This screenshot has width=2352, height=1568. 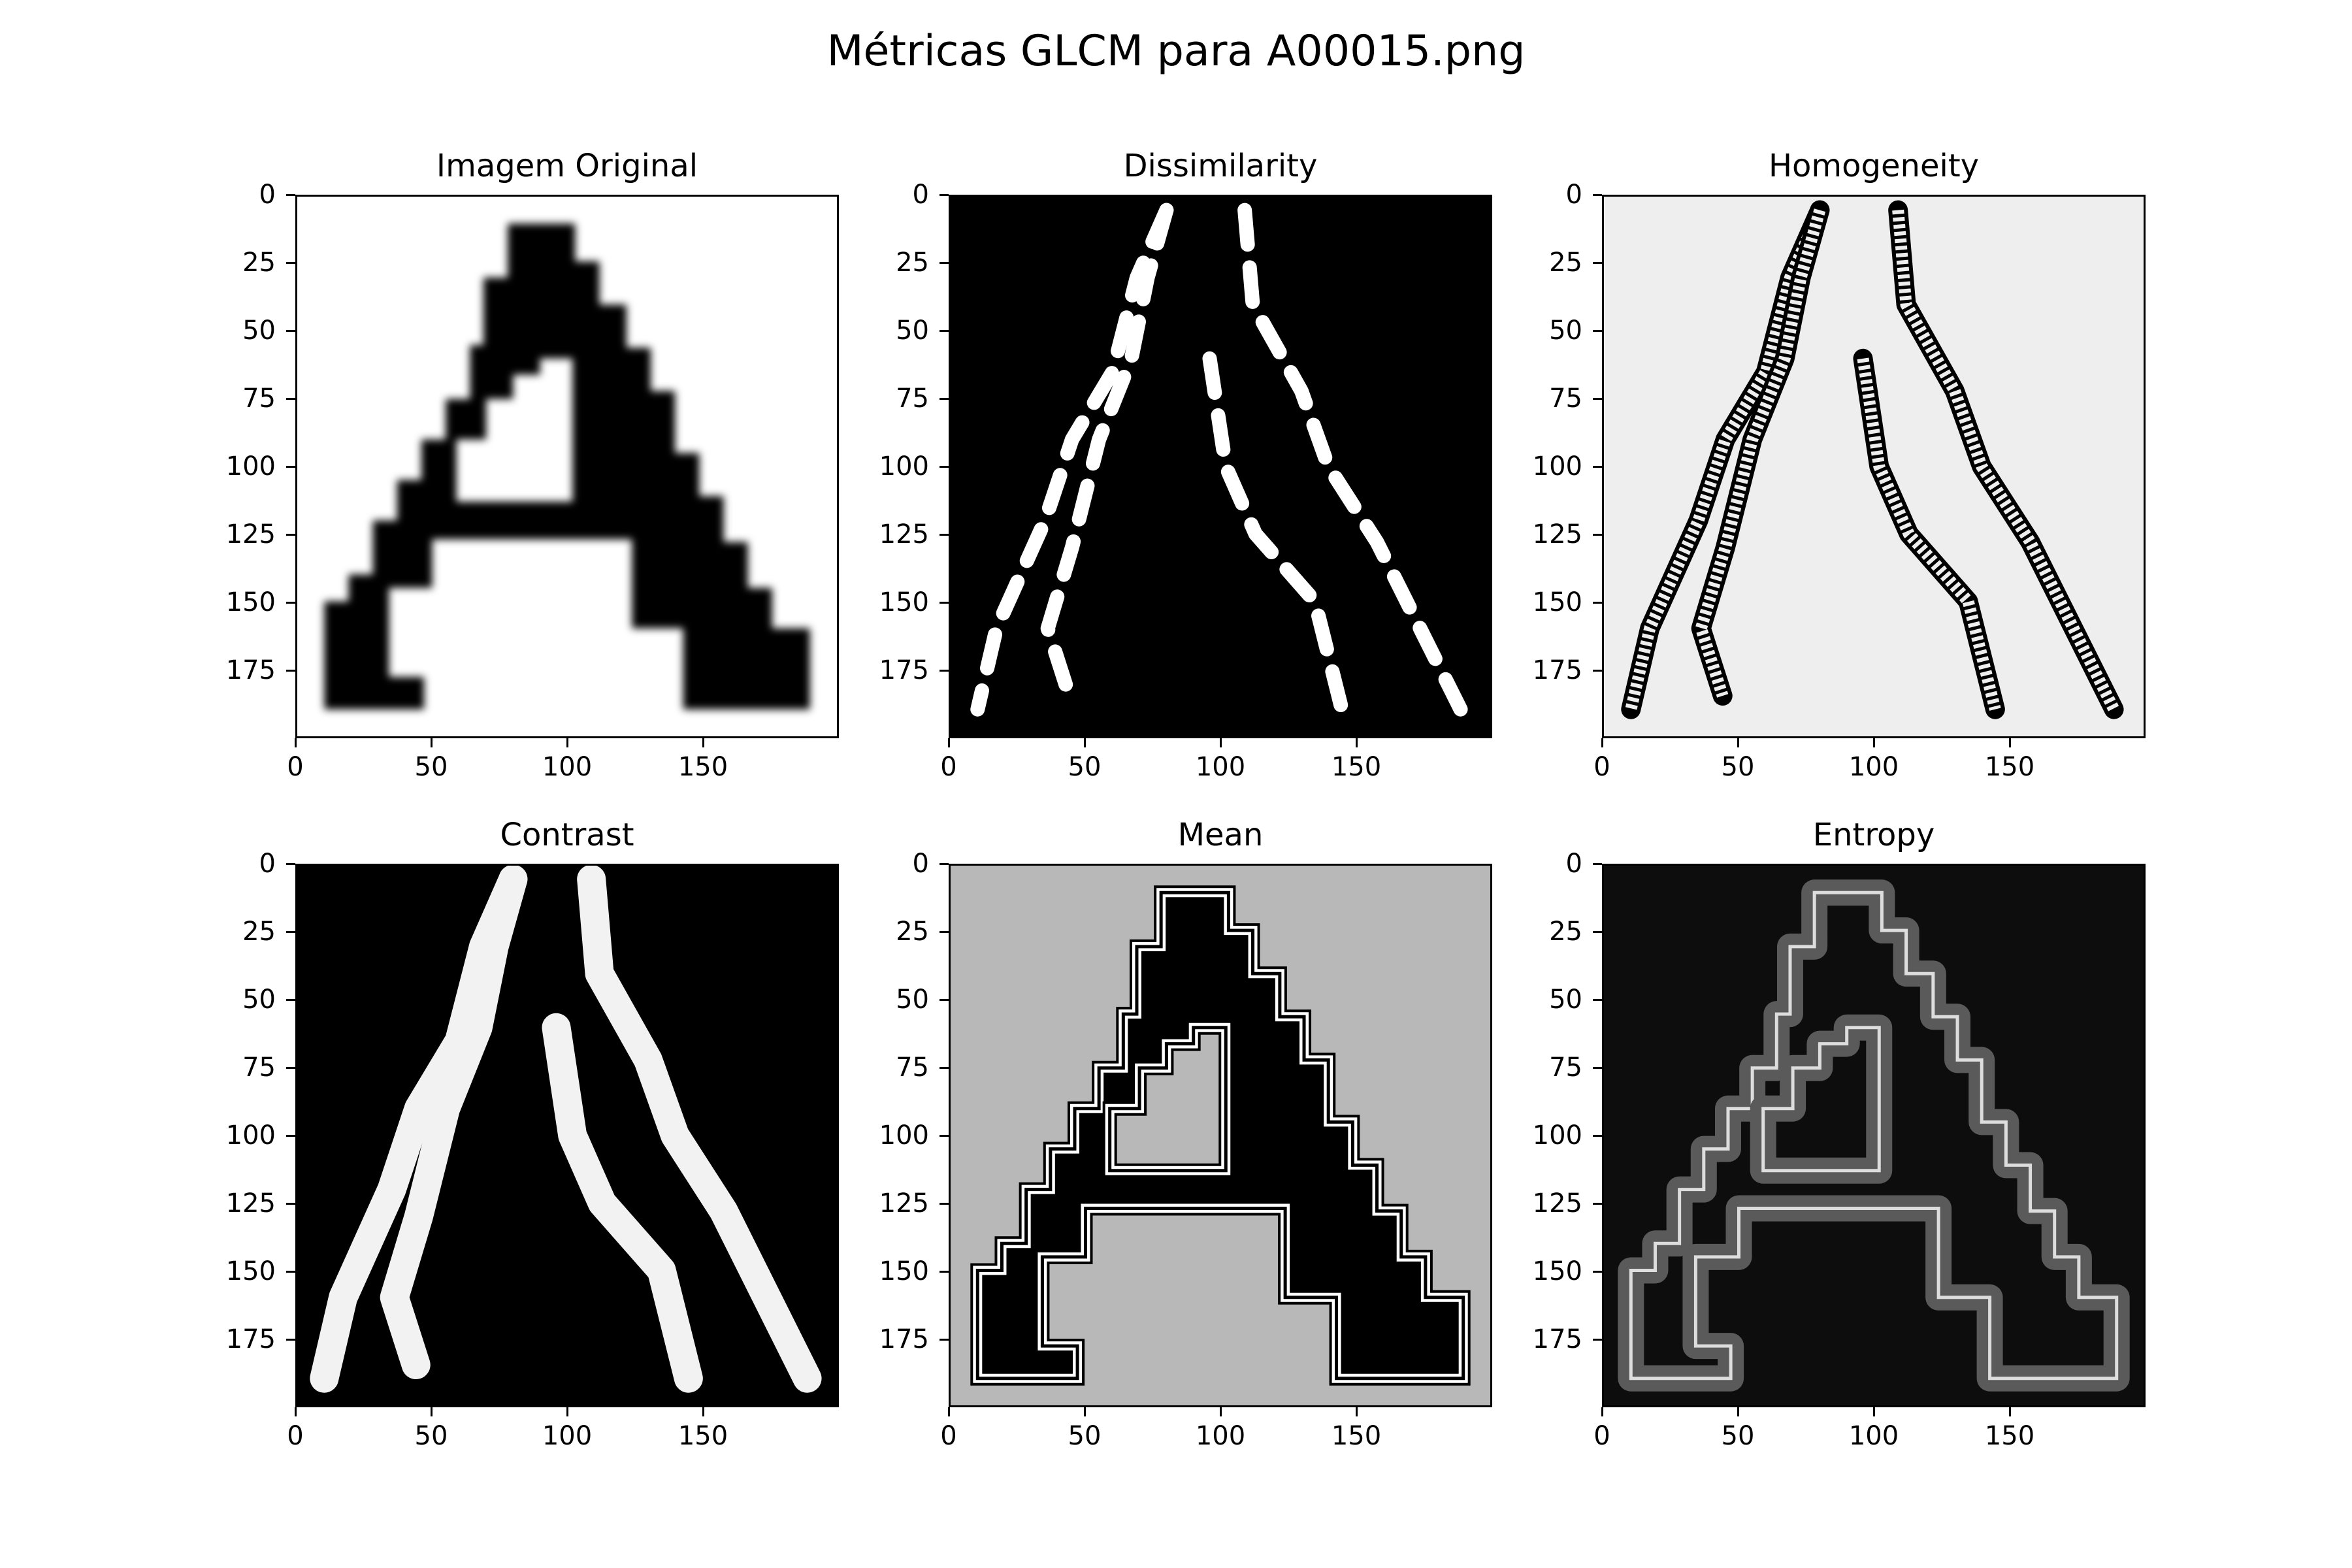 I want to click on heatmap-dissimilarity, so click(x=1220, y=466).